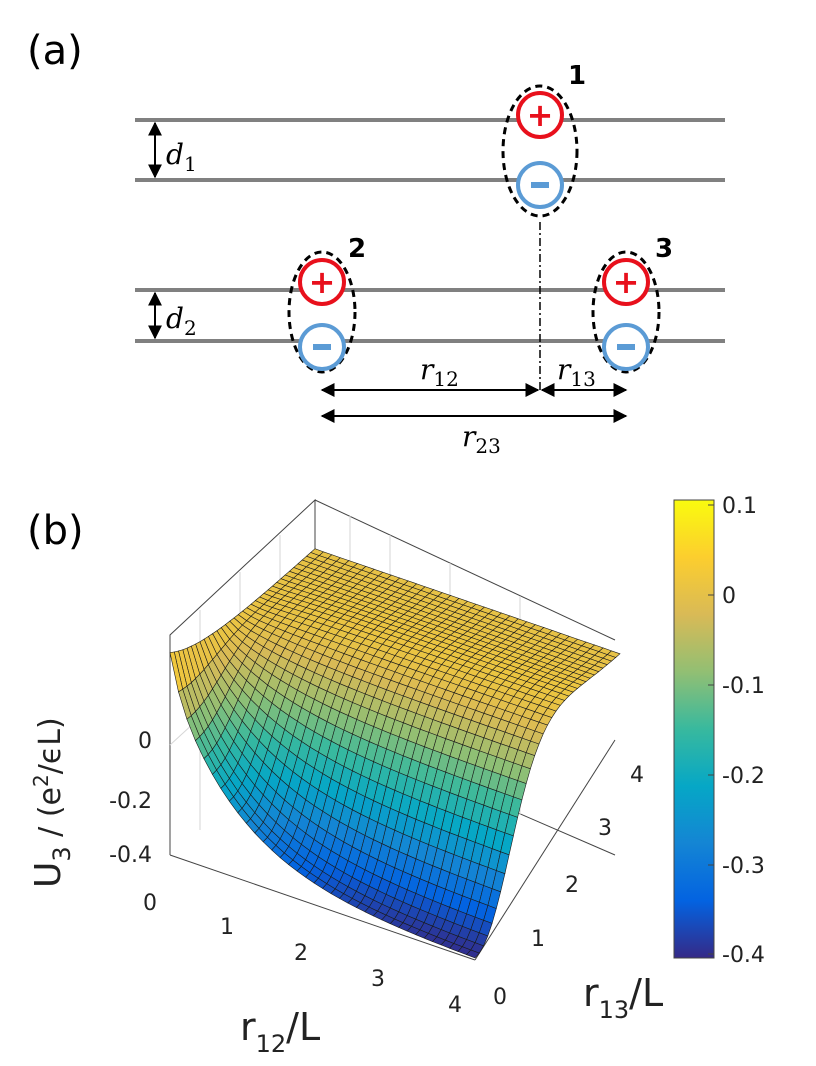 This screenshot has height=1066, width=816. I want to click on floor-front-y, so click(545, 850).